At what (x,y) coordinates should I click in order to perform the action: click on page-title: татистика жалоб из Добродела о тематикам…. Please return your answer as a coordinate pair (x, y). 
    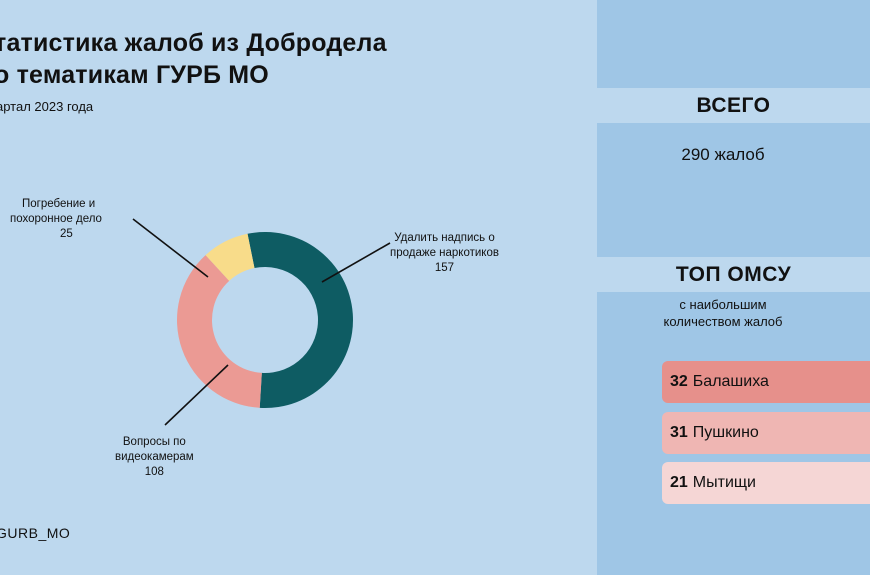
    Looking at the image, I should click on (193, 59).